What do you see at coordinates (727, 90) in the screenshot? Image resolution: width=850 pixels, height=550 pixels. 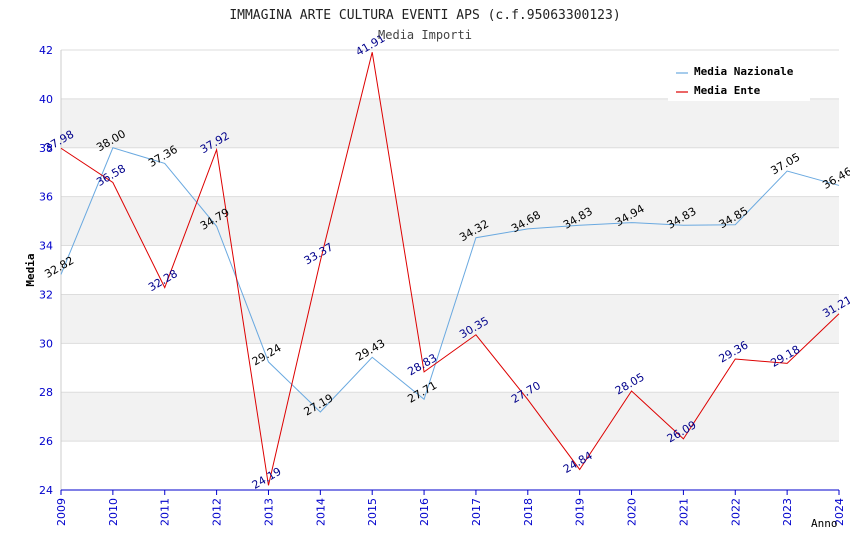 I see `legend-label-ente: Media Ente` at bounding box center [727, 90].